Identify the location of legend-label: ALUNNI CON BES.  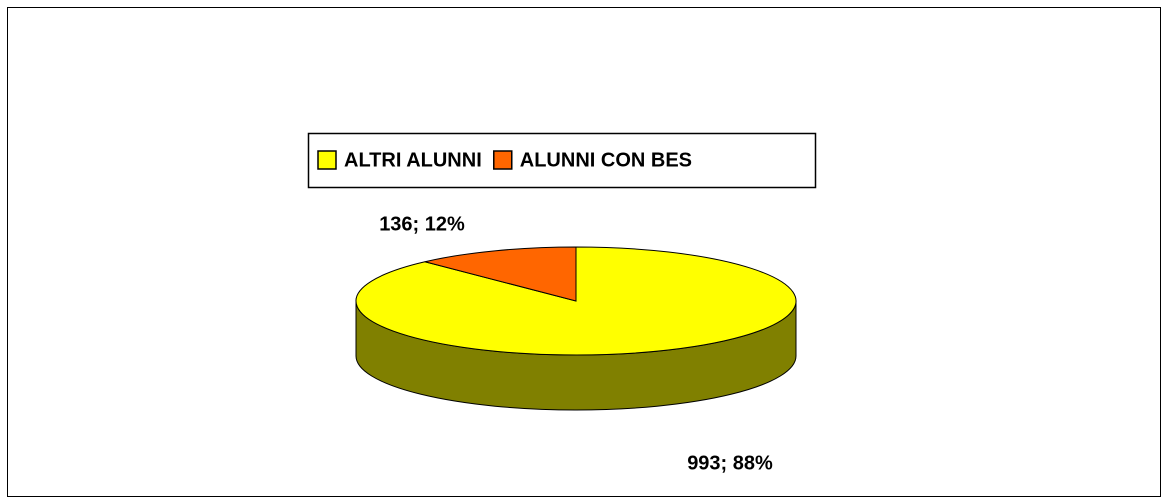
(606, 160).